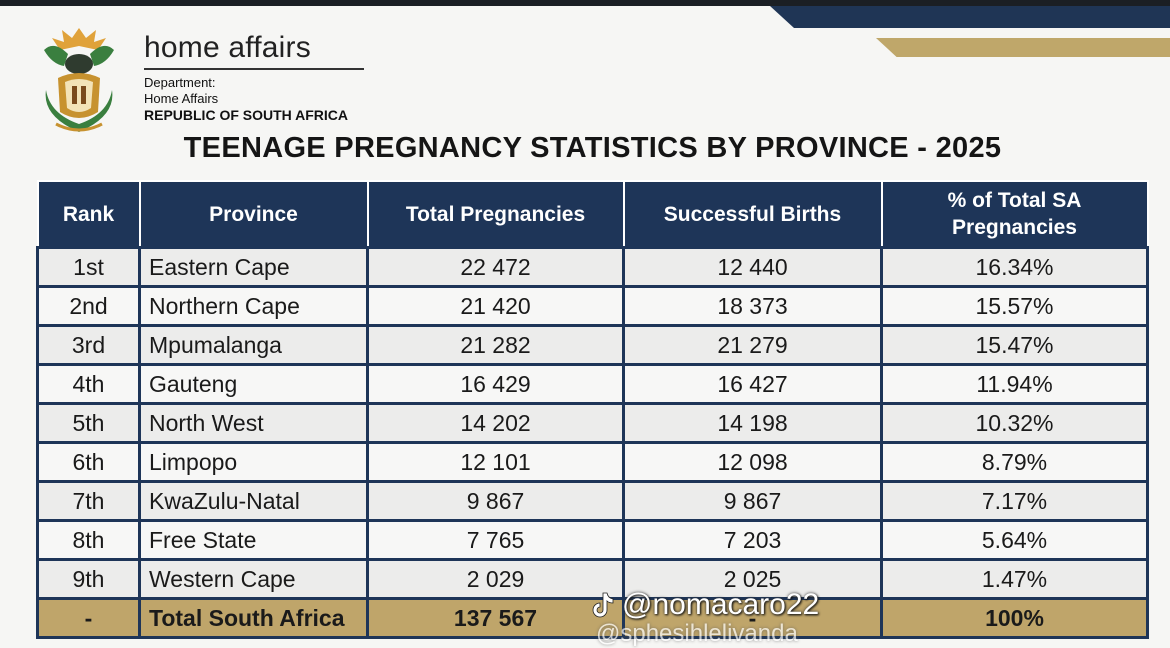 The height and width of the screenshot is (648, 1170). Describe the element at coordinates (752, 501) in the screenshot. I see `successful-births-cell: 9 867` at that location.